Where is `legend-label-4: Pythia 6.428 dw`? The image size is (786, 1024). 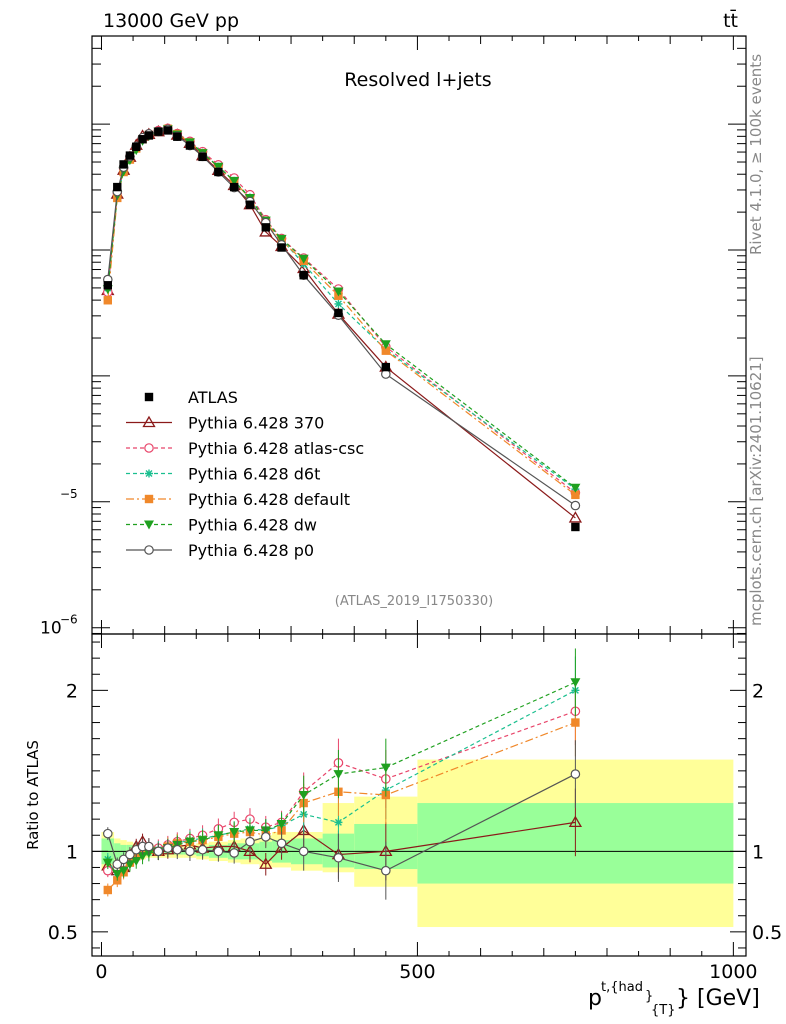 legend-label-4: Pythia 6.428 dw is located at coordinates (252, 525).